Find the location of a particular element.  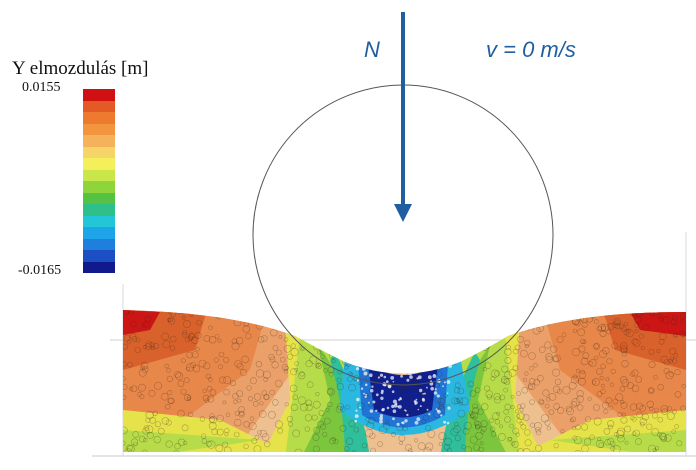

legend-max-label: 0.0155 is located at coordinates (41, 87).